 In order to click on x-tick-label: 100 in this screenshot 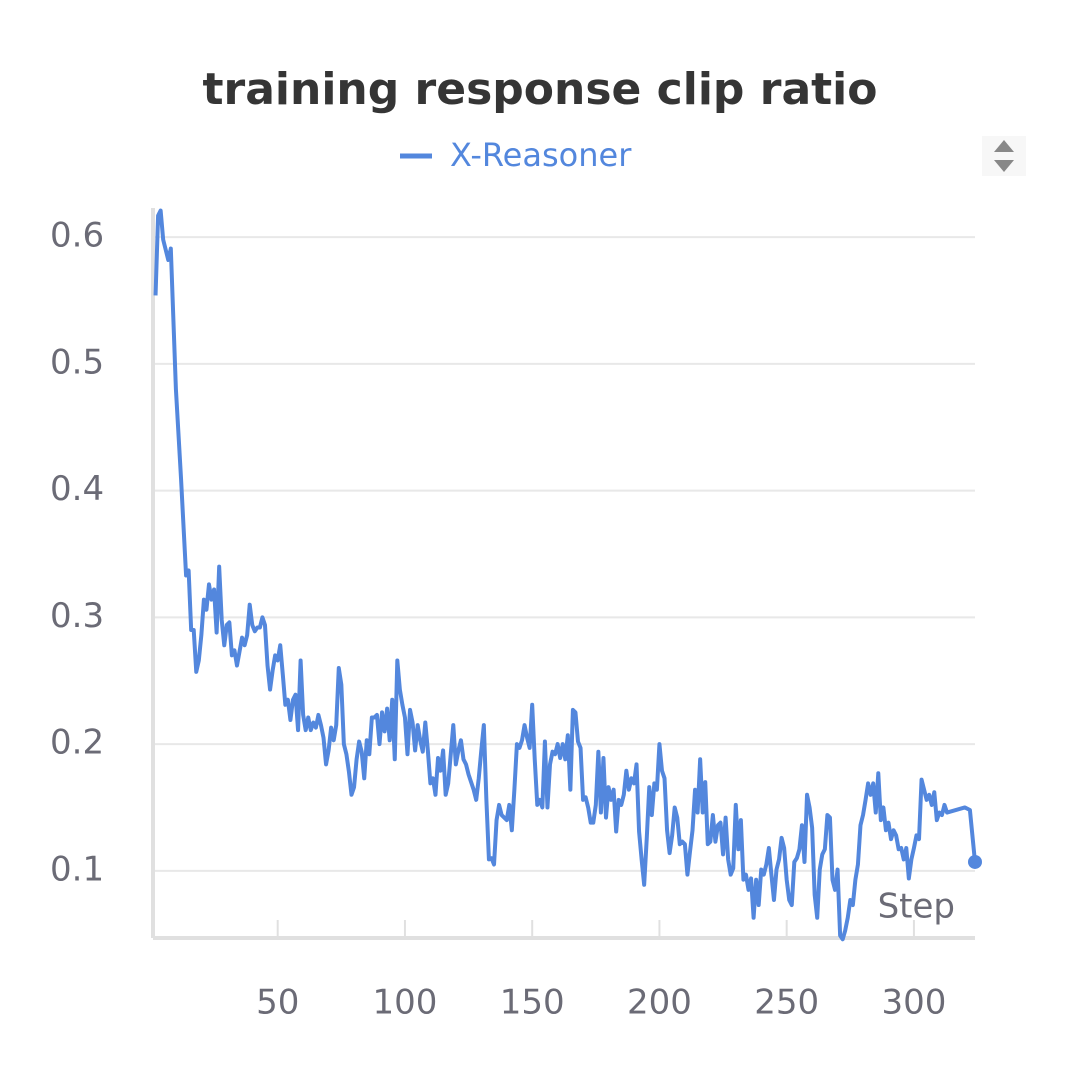, I will do `click(404, 1003)`.